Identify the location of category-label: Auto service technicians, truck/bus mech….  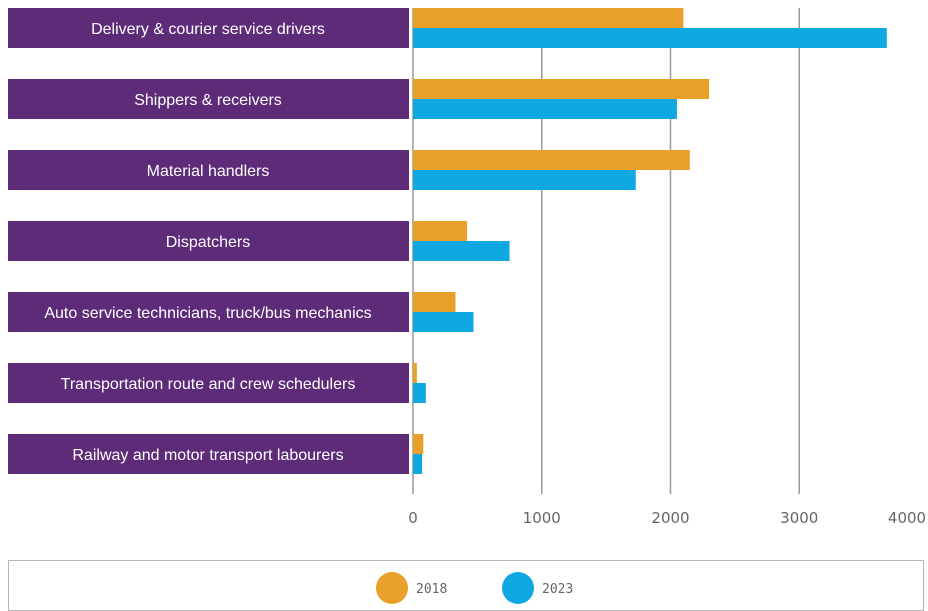
(207, 313).